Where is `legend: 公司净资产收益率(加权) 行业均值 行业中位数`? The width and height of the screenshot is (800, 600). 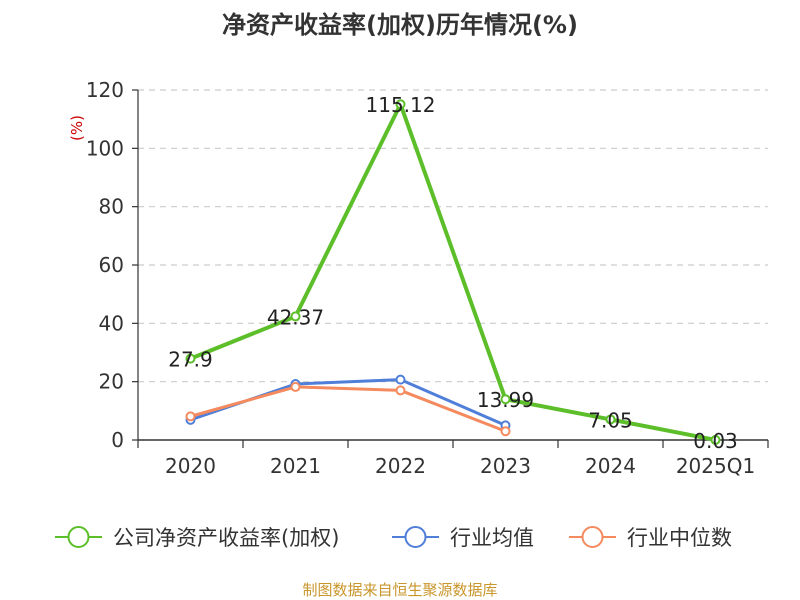
legend: 公司净资产收益率(加权) 行业均值 行业中位数 is located at coordinates (393, 538).